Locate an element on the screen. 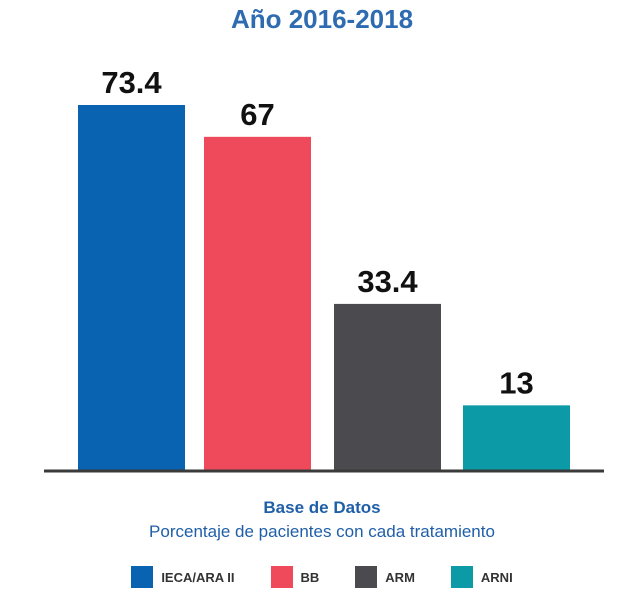  data-label: 73.4 is located at coordinates (131, 82).